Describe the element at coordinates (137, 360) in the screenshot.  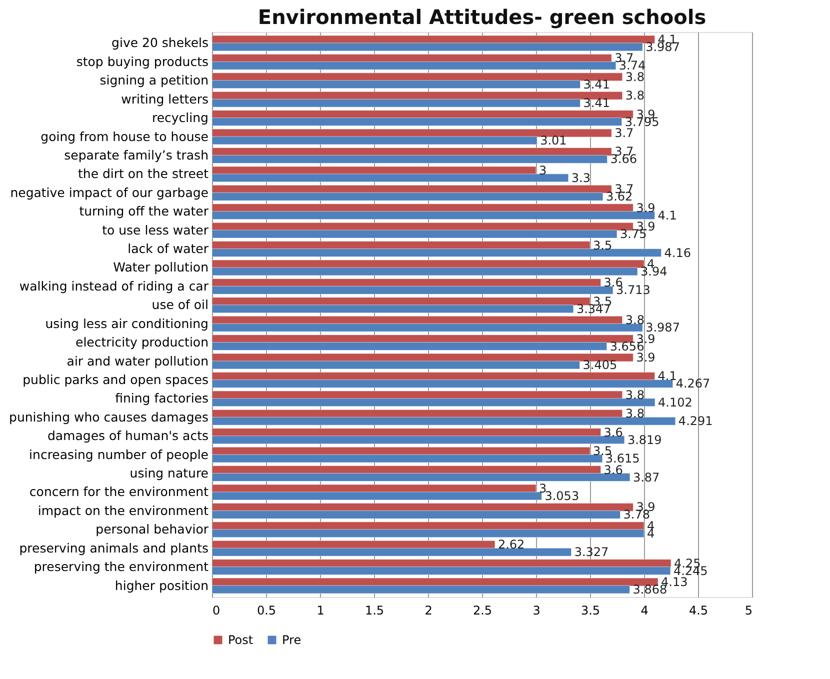
I see `y-tick-label: air and water pollution` at that location.